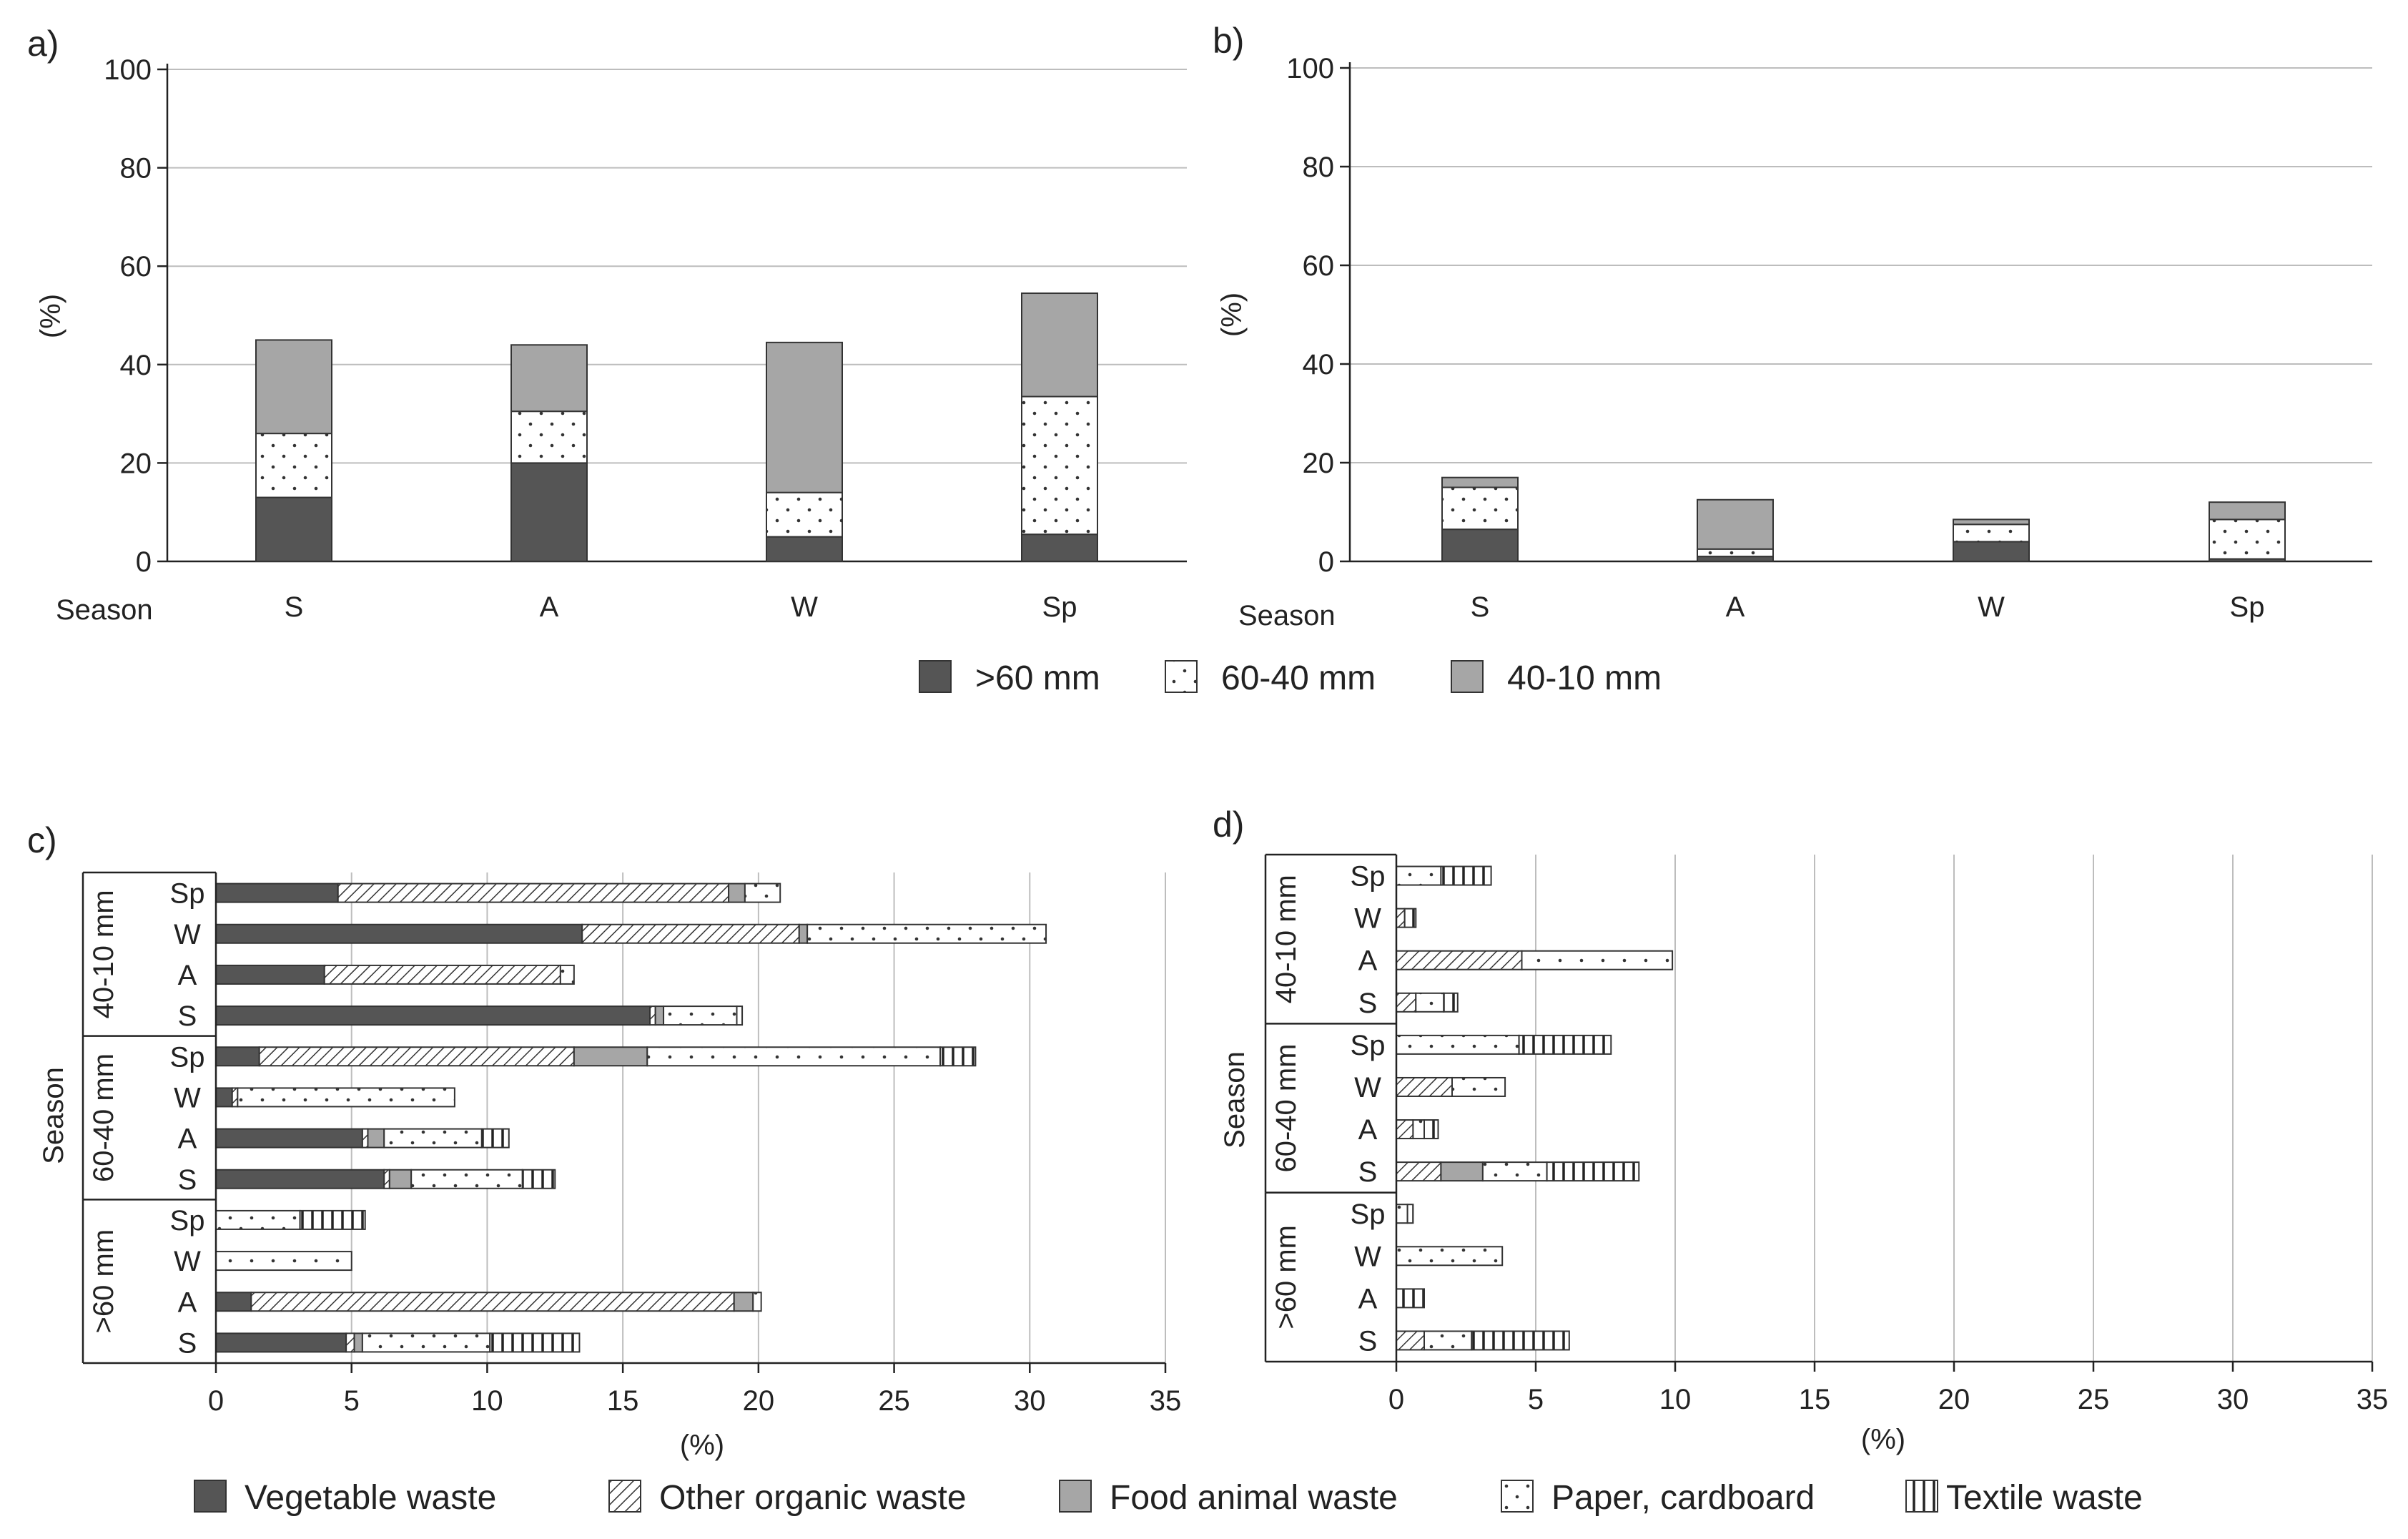  Describe the element at coordinates (681, 607) in the screenshot. I see `panel-a-x-tick-labels: S A W Sp` at that location.